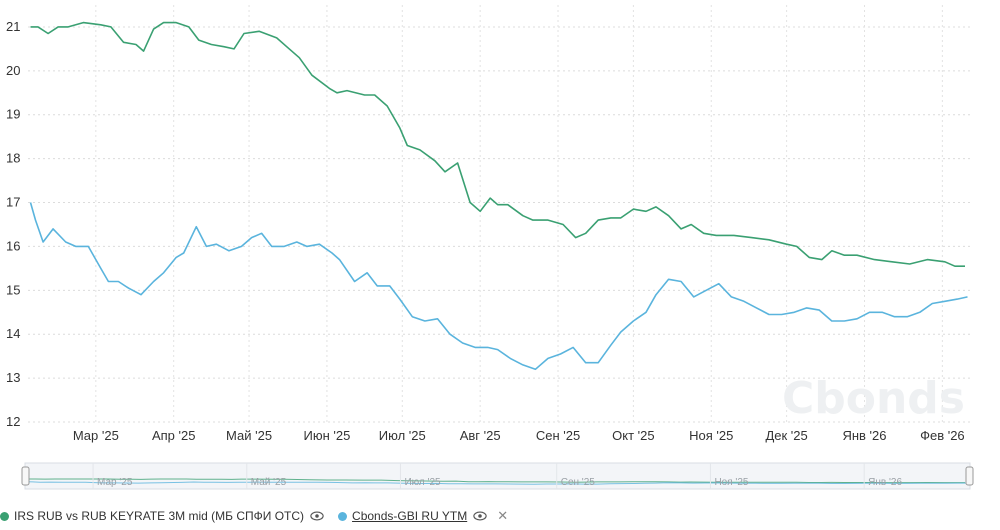 Image resolution: width=1000 pixels, height=530 pixels. I want to click on x-tick-label: Июл '25, so click(402, 435).